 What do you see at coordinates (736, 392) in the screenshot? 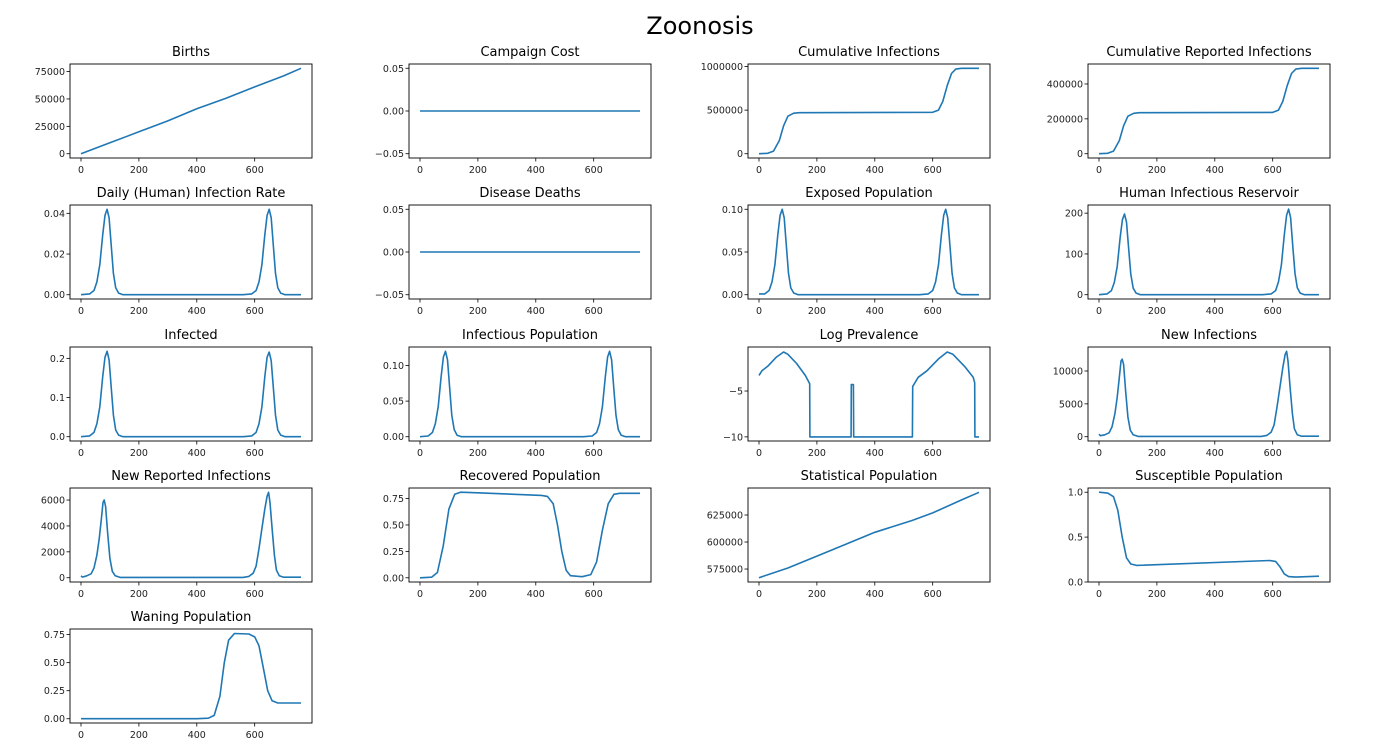
I see `y-tick-label: −5` at bounding box center [736, 392].